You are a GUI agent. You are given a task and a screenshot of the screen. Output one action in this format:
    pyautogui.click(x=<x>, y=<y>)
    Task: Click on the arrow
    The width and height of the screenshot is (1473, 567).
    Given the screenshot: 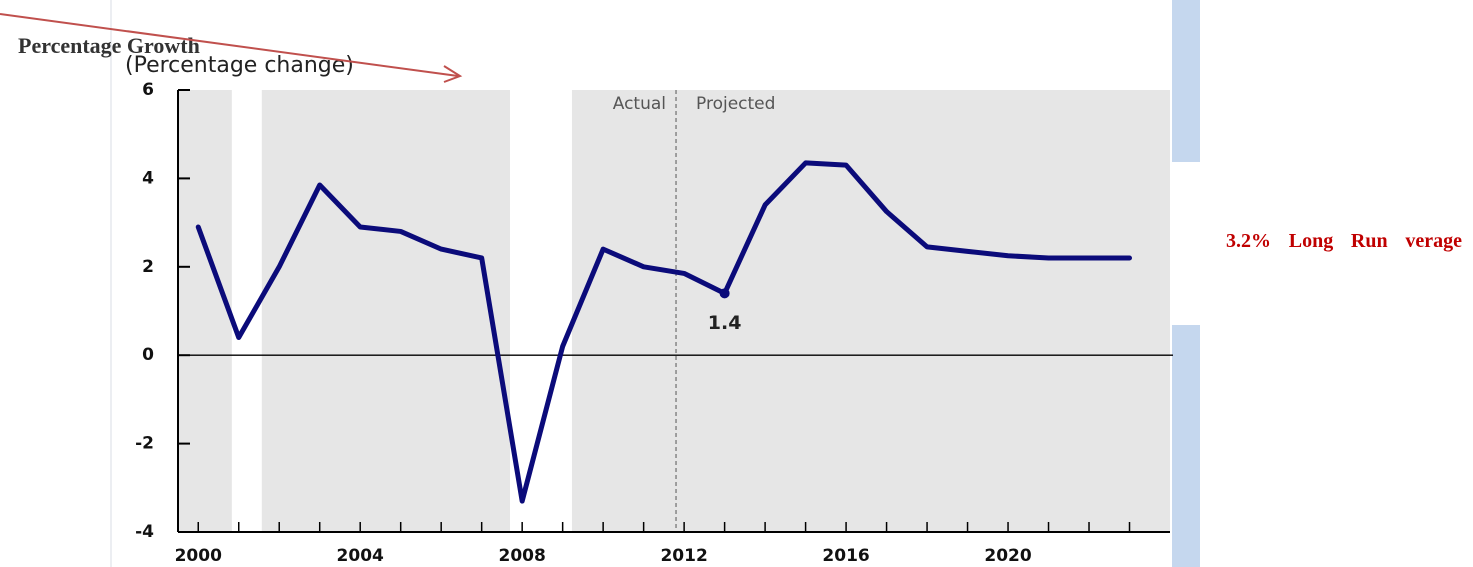 What is the action you would take?
    pyautogui.click(x=229, y=45)
    